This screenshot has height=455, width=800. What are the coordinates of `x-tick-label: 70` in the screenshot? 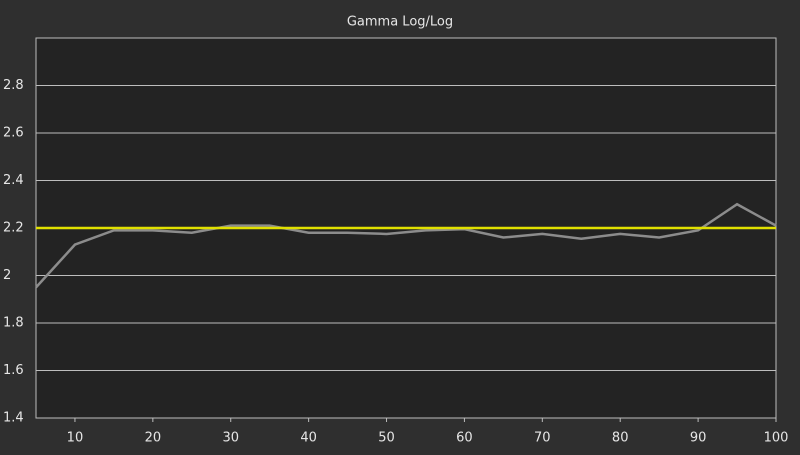 It's located at (542, 438).